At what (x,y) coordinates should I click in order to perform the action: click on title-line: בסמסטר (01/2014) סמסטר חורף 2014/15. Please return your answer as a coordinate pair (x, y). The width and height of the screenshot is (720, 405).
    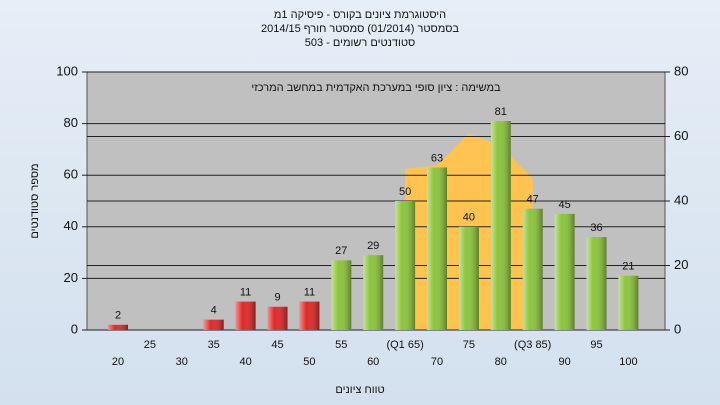
    Looking at the image, I should click on (360, 29).